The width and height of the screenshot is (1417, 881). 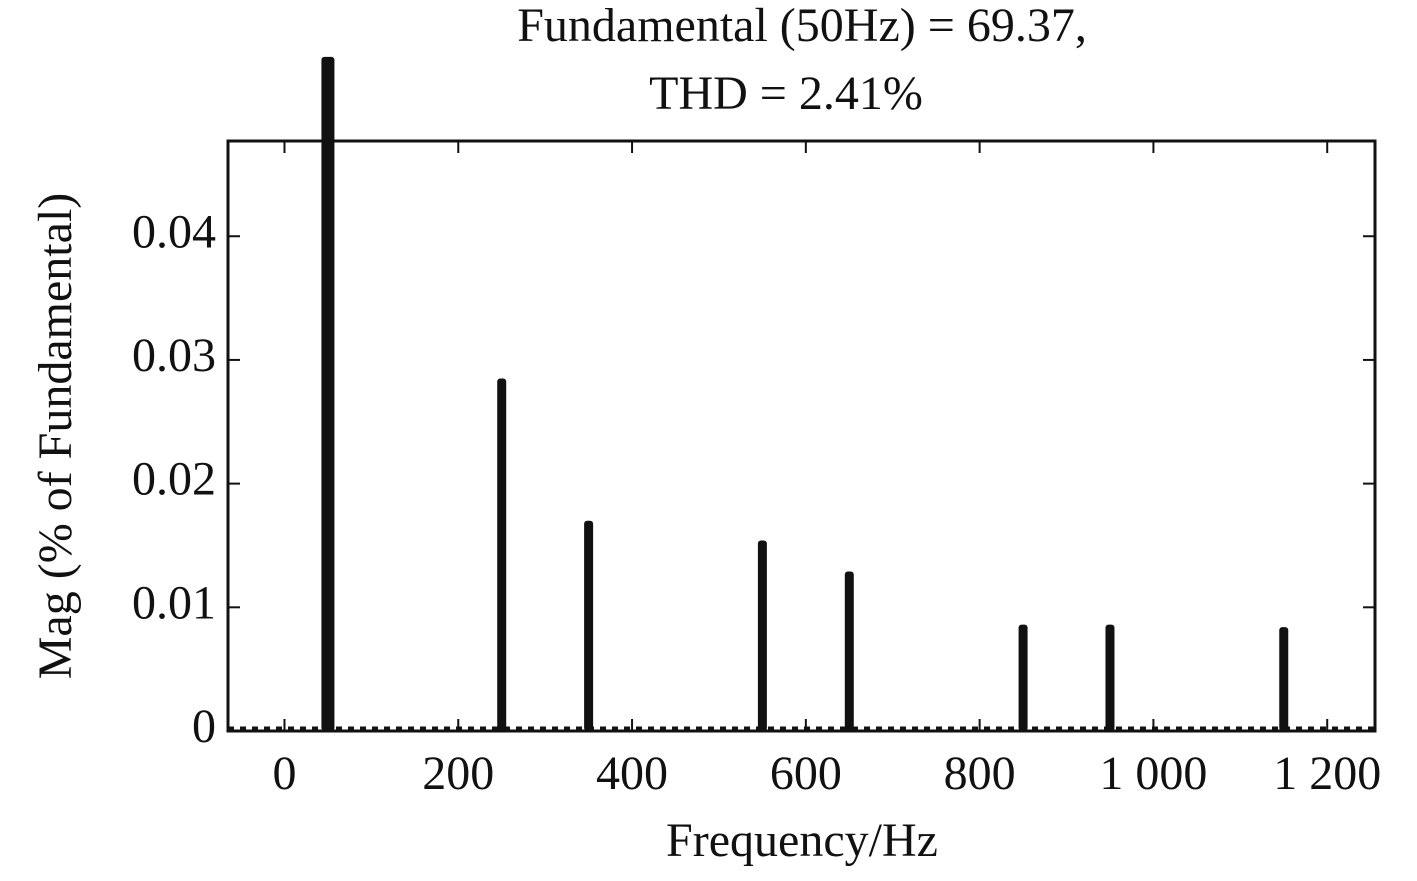 I want to click on x-tick-label: 400, so click(x=632, y=773).